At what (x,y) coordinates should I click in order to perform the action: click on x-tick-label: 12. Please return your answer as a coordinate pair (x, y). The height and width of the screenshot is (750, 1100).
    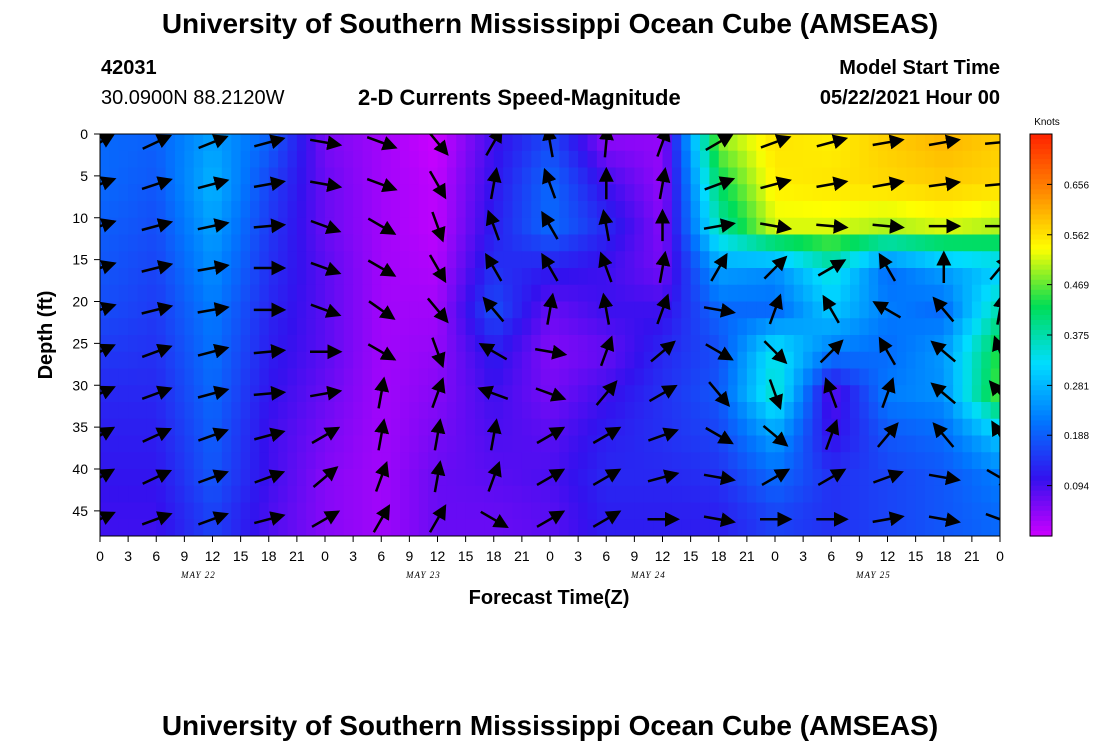
    Looking at the image, I should click on (213, 556).